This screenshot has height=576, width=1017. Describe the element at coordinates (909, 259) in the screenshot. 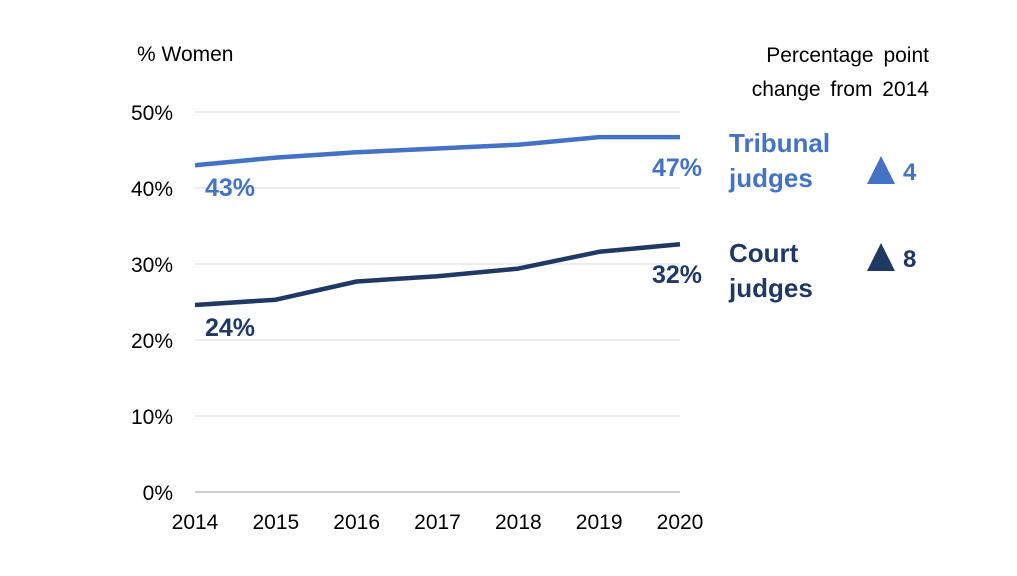

I see `change-value-label: 8` at that location.